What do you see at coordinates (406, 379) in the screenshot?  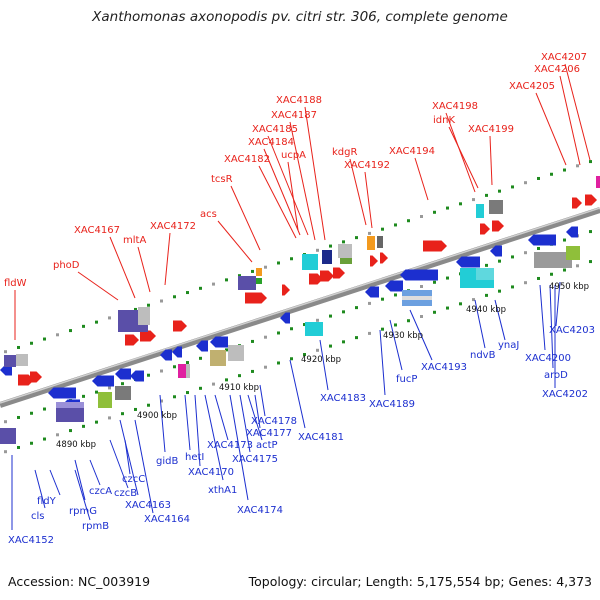 I see `gene-label: fucP` at bounding box center [406, 379].